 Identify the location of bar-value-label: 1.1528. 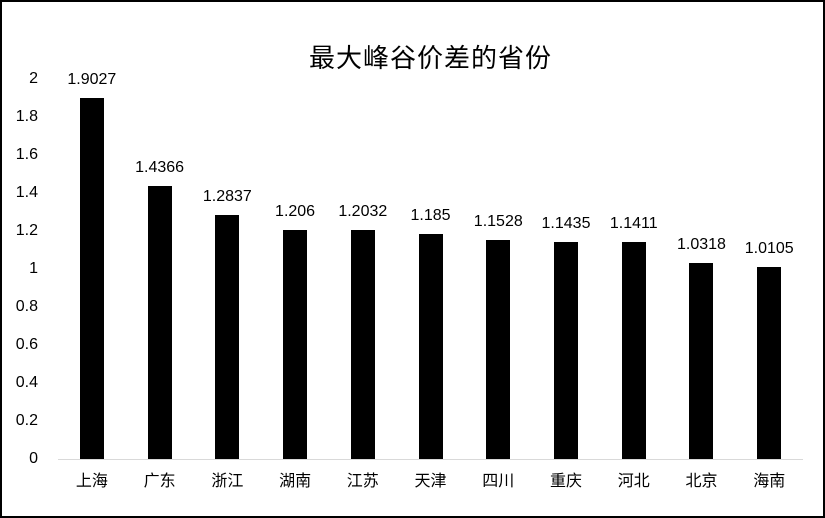
(498, 221).